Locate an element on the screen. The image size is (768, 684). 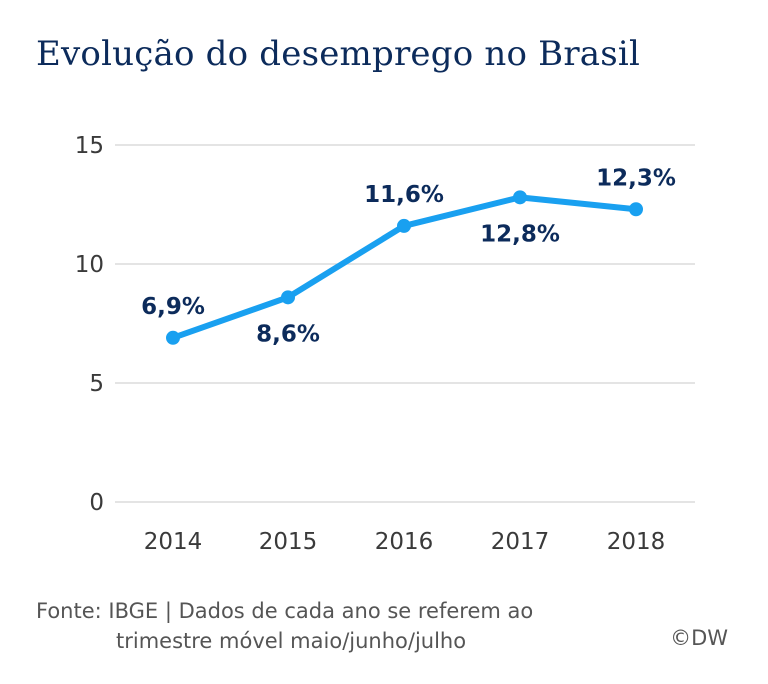
data-point-2018 is located at coordinates (636, 209).